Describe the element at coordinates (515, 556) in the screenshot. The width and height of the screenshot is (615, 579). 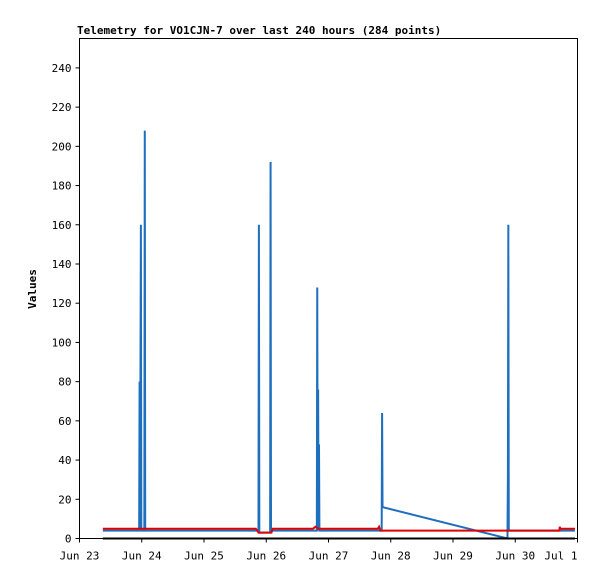
I see `x-tick-label: Jun 30` at that location.